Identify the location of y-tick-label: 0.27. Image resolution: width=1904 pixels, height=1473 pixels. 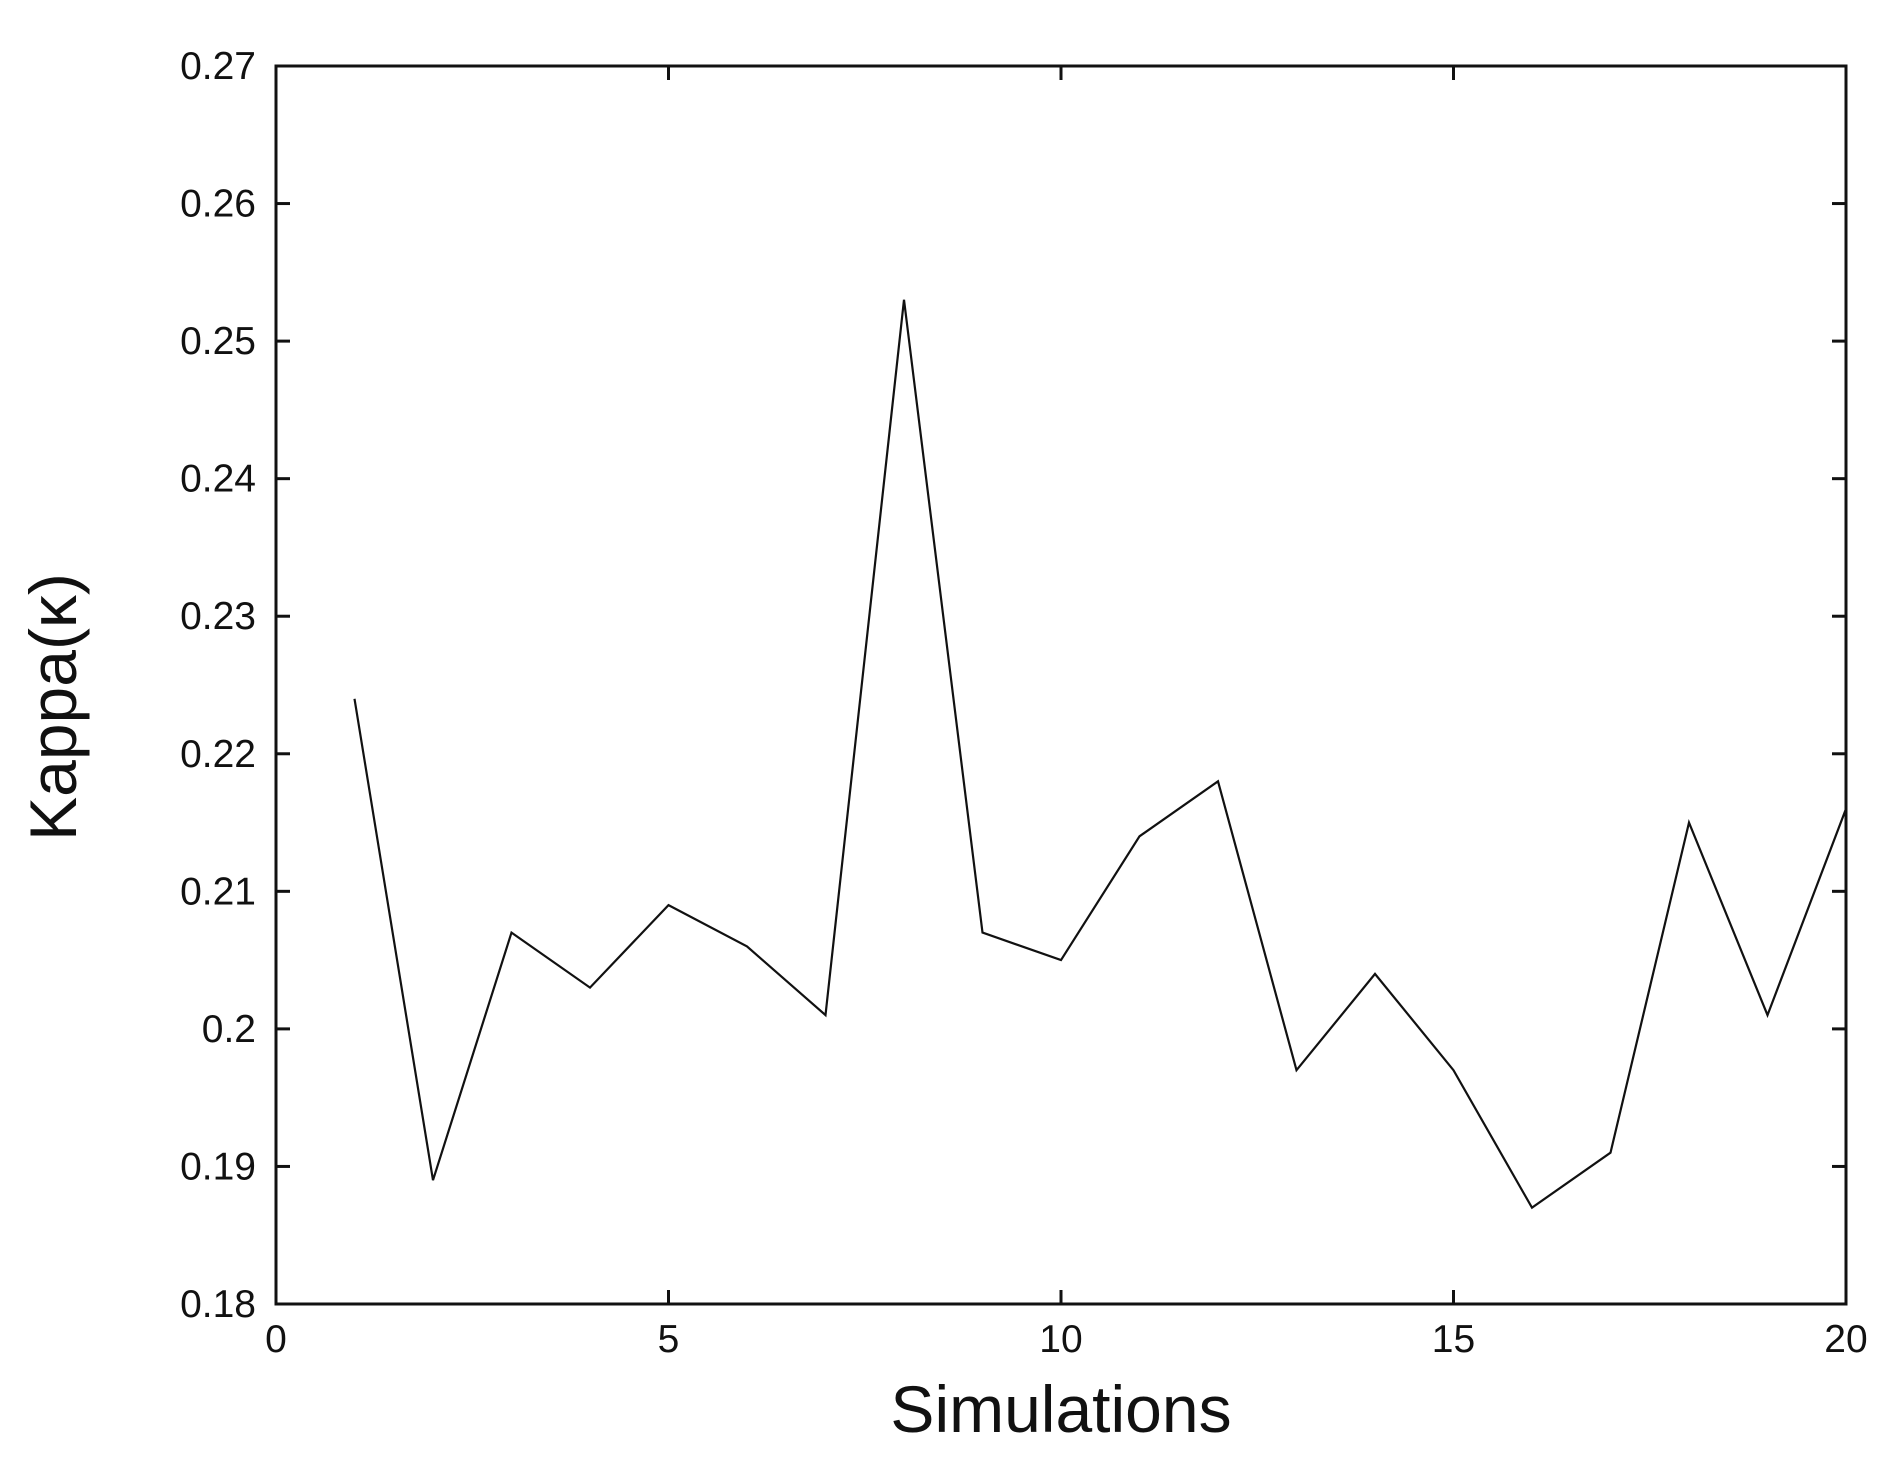
(218, 66).